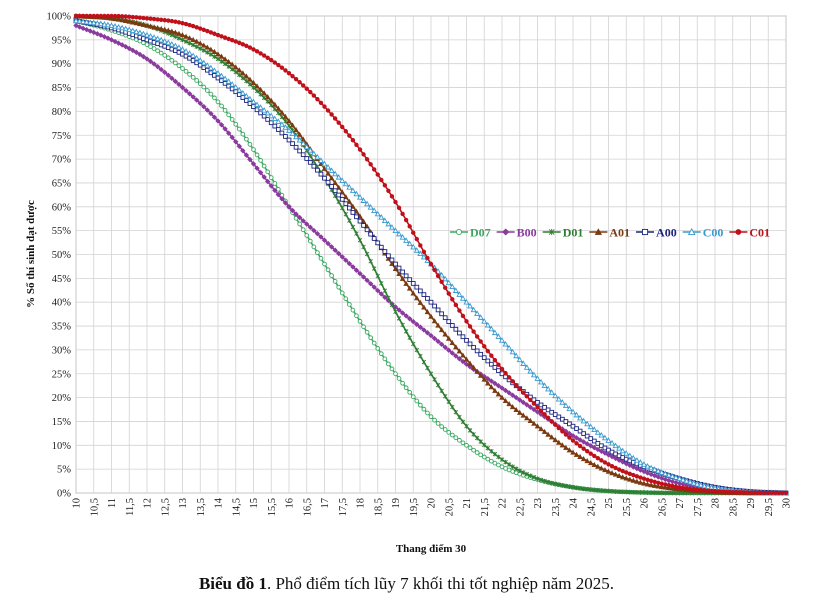 The width and height of the screenshot is (813, 603). Describe the element at coordinates (62, 160) in the screenshot. I see `y-tick-label: 70%` at that location.